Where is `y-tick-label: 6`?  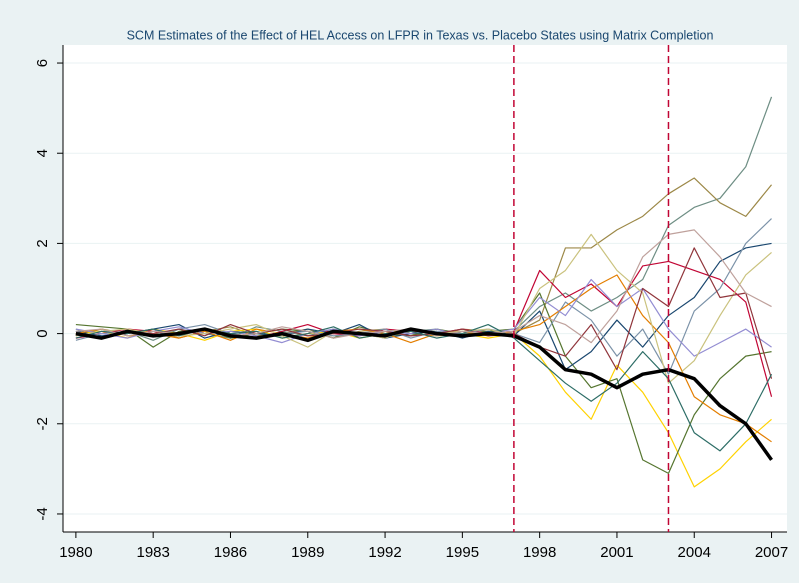
y-tick-label: 6 is located at coordinates (42, 63).